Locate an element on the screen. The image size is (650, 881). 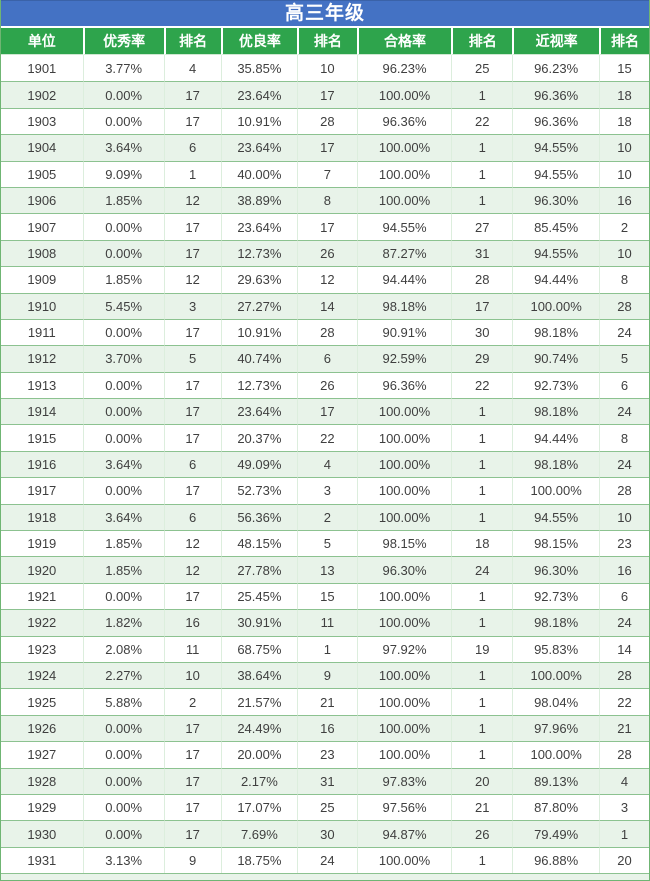
unit-cell: 1928 is located at coordinates (42, 780).